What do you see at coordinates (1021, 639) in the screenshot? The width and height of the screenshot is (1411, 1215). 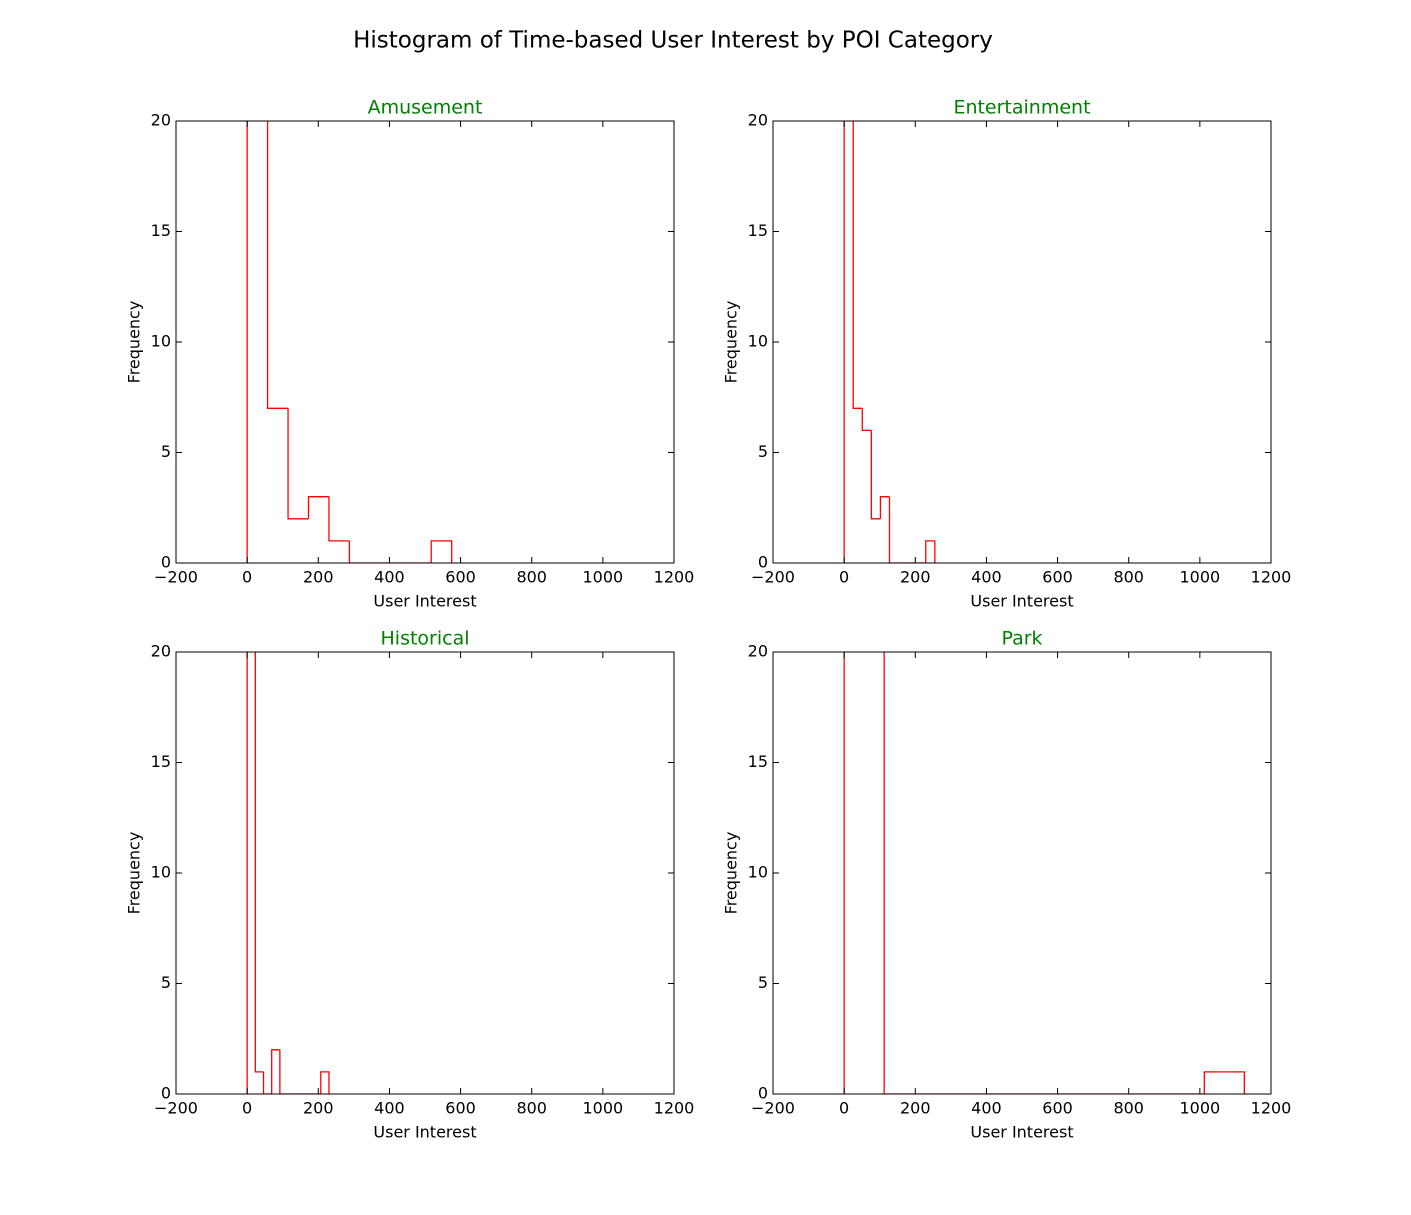 I see `axes-title: Park` at bounding box center [1021, 639].